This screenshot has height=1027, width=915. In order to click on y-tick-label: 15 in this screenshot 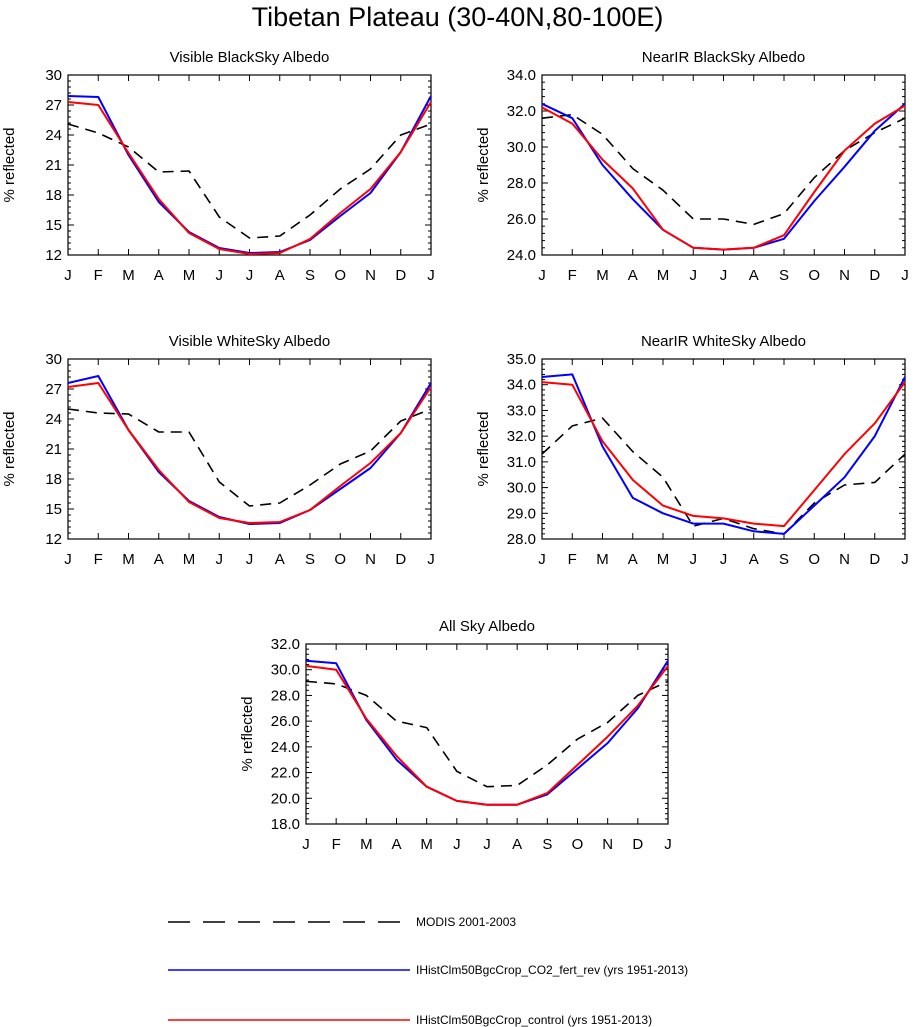, I will do `click(53, 225)`.